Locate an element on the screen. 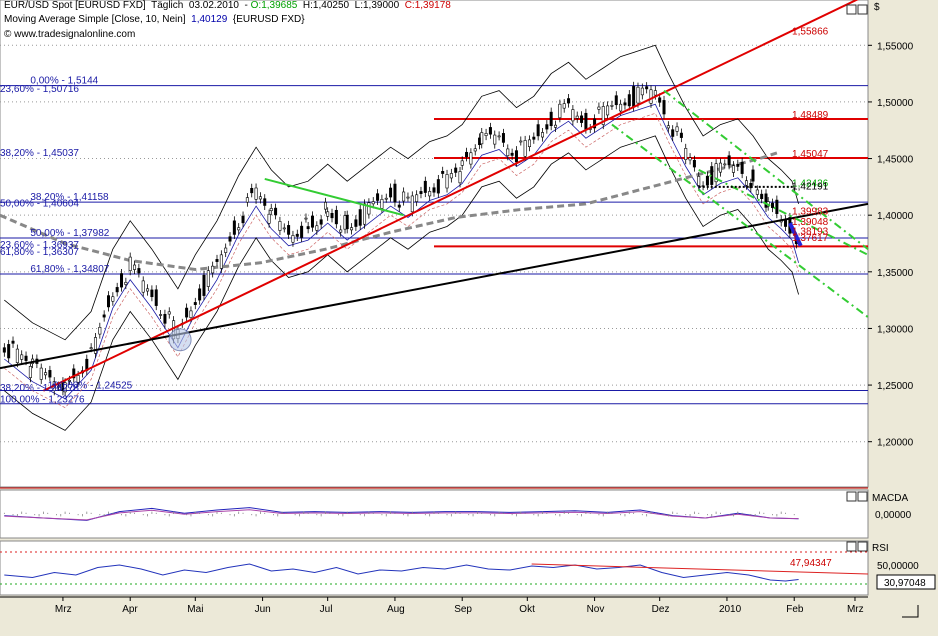 This screenshot has height=636, width=938. fib-label: 100,00% - 1,23276 is located at coordinates (42, 400).